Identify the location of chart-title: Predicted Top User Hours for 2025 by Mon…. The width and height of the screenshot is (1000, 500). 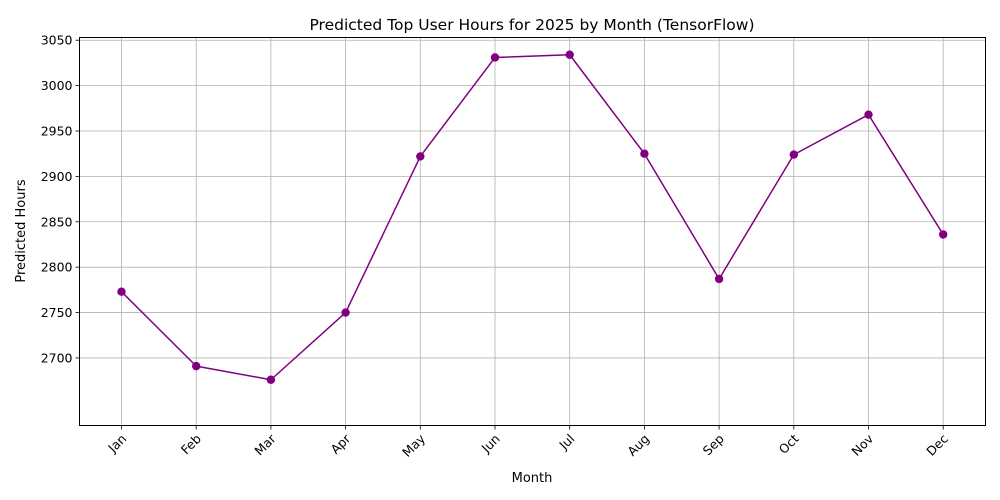
(531, 25).